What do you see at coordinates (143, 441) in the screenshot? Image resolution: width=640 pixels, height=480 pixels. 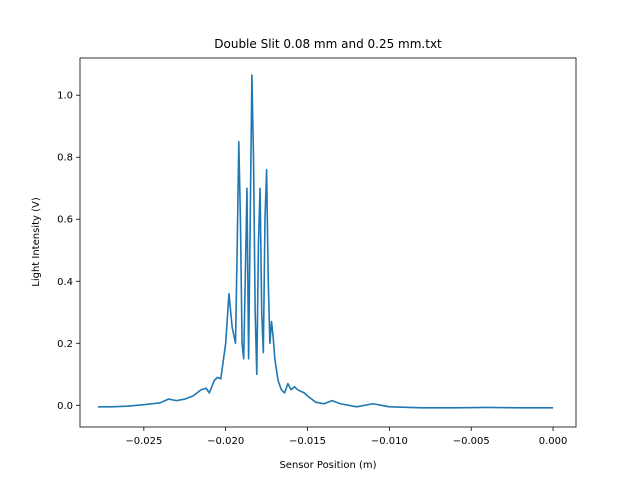 I see `x-tick-label: −0.025` at bounding box center [143, 441].